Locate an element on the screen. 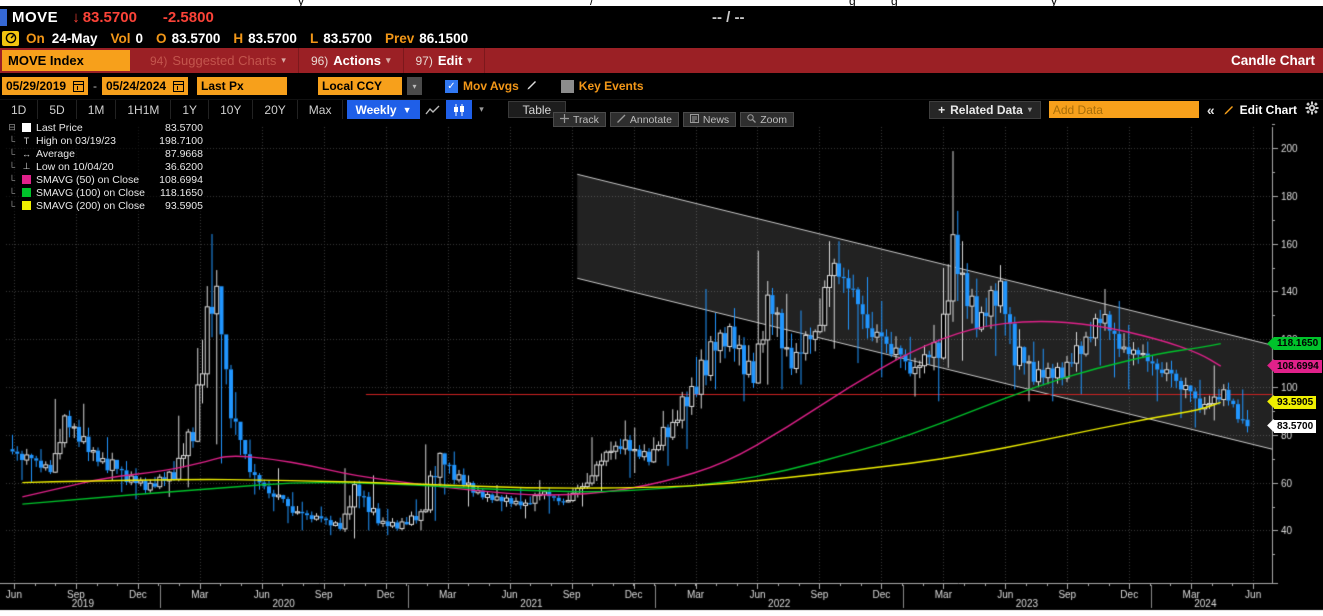  menu-item-edit: 97) Edit ▾ is located at coordinates (444, 60).